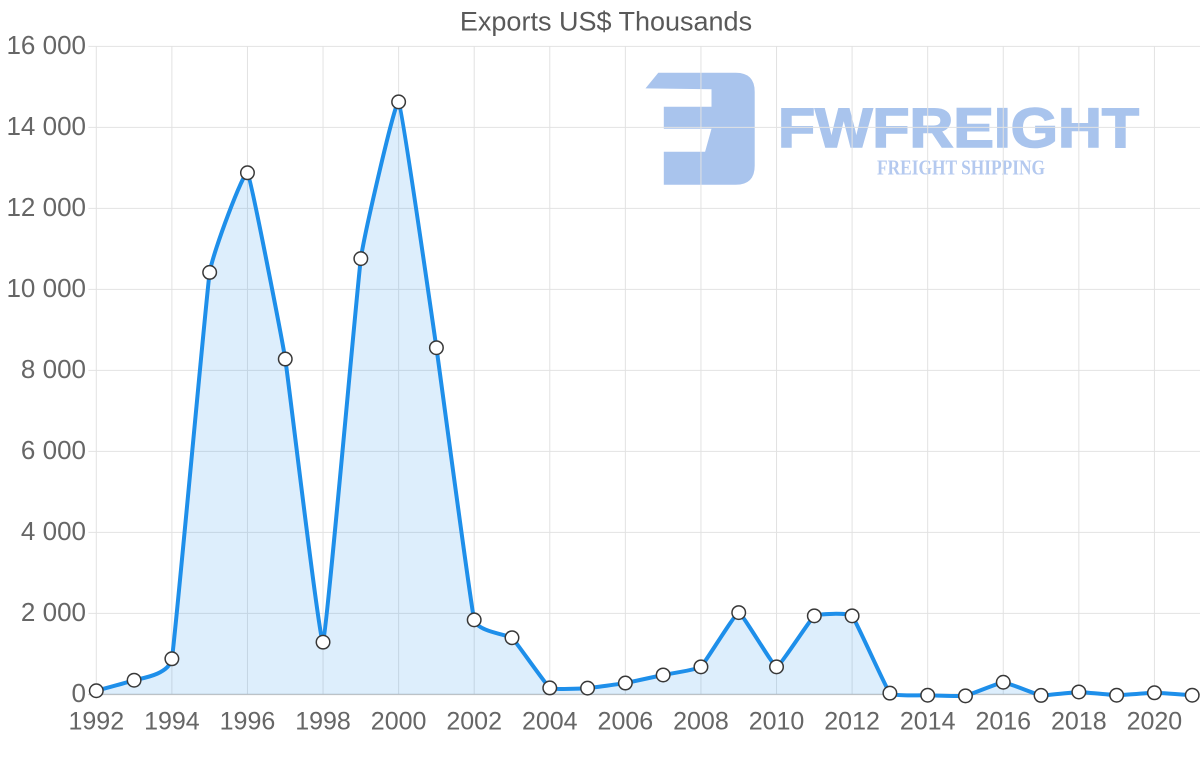 This screenshot has width=1200, height=768. I want to click on svg-text: 8 000, so click(53, 369).